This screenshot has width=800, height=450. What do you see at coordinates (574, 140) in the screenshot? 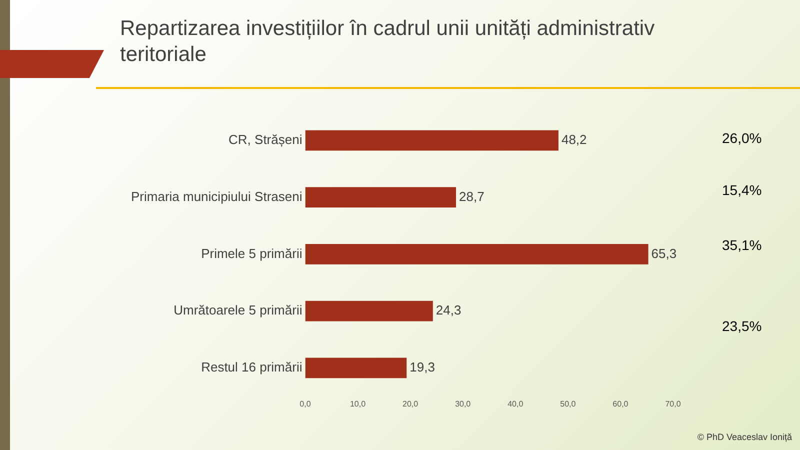
I see `data-label: 48,2` at bounding box center [574, 140].